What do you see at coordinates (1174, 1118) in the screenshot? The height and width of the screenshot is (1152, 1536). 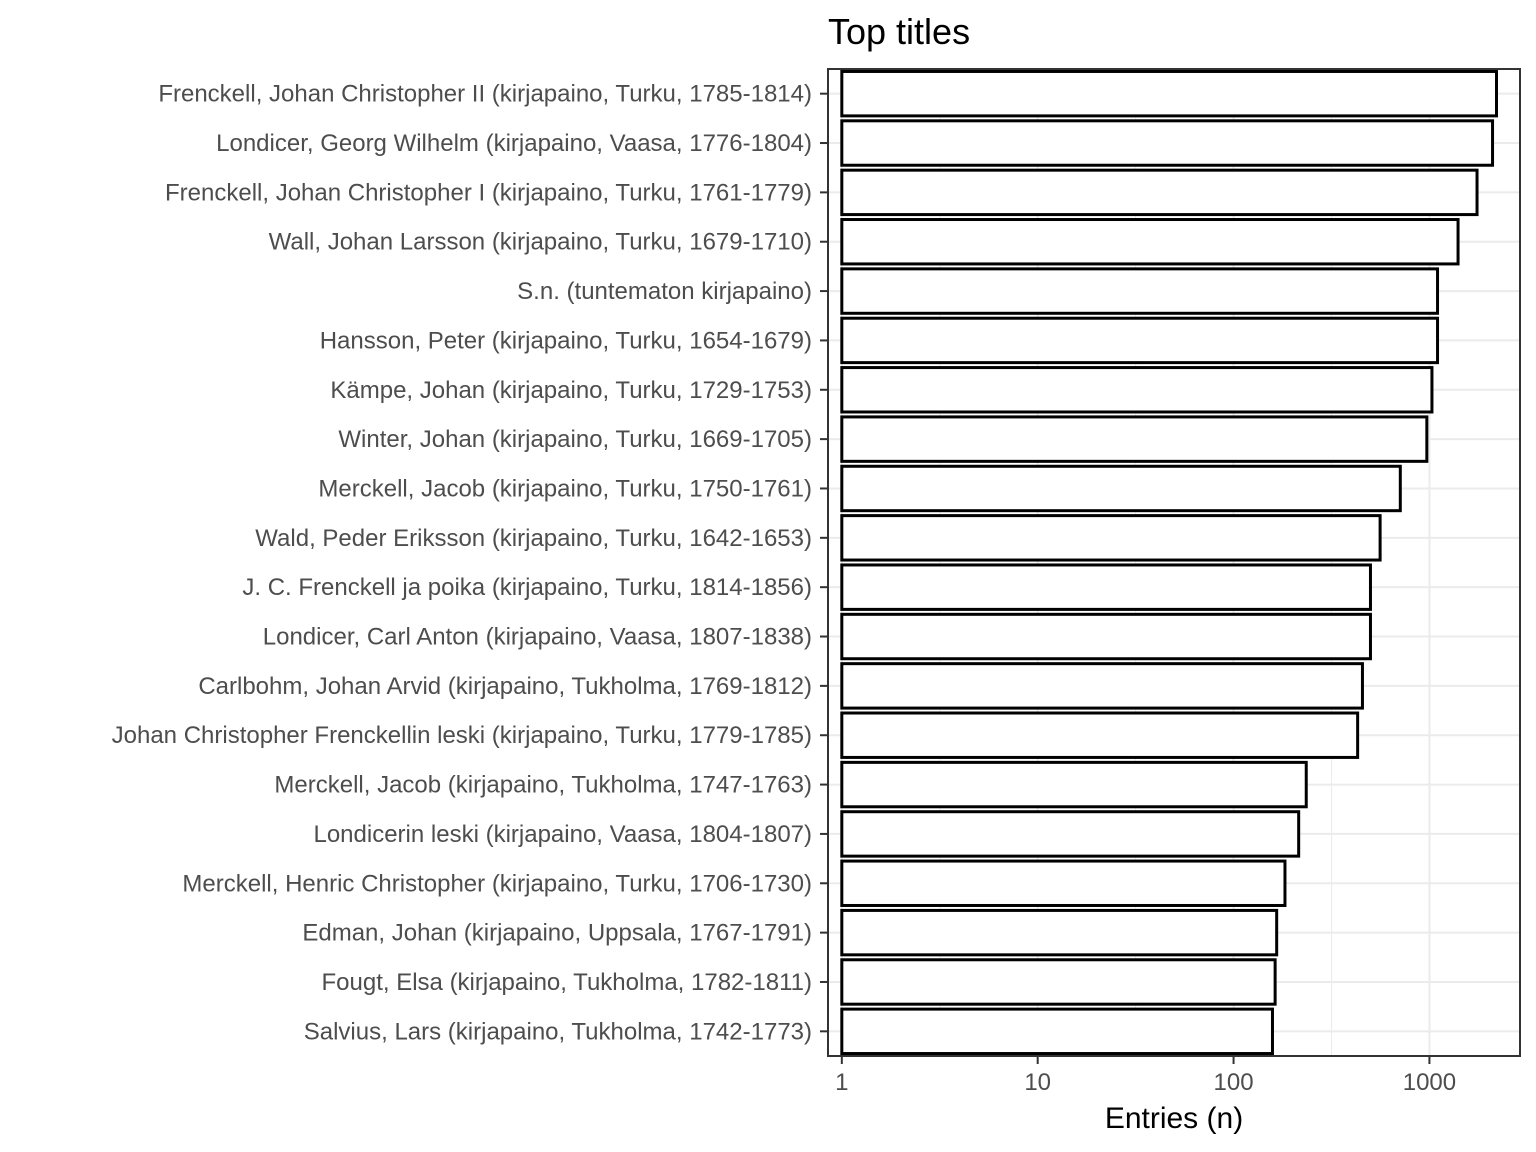 I see `x-axis-title: Entries (n)` at bounding box center [1174, 1118].